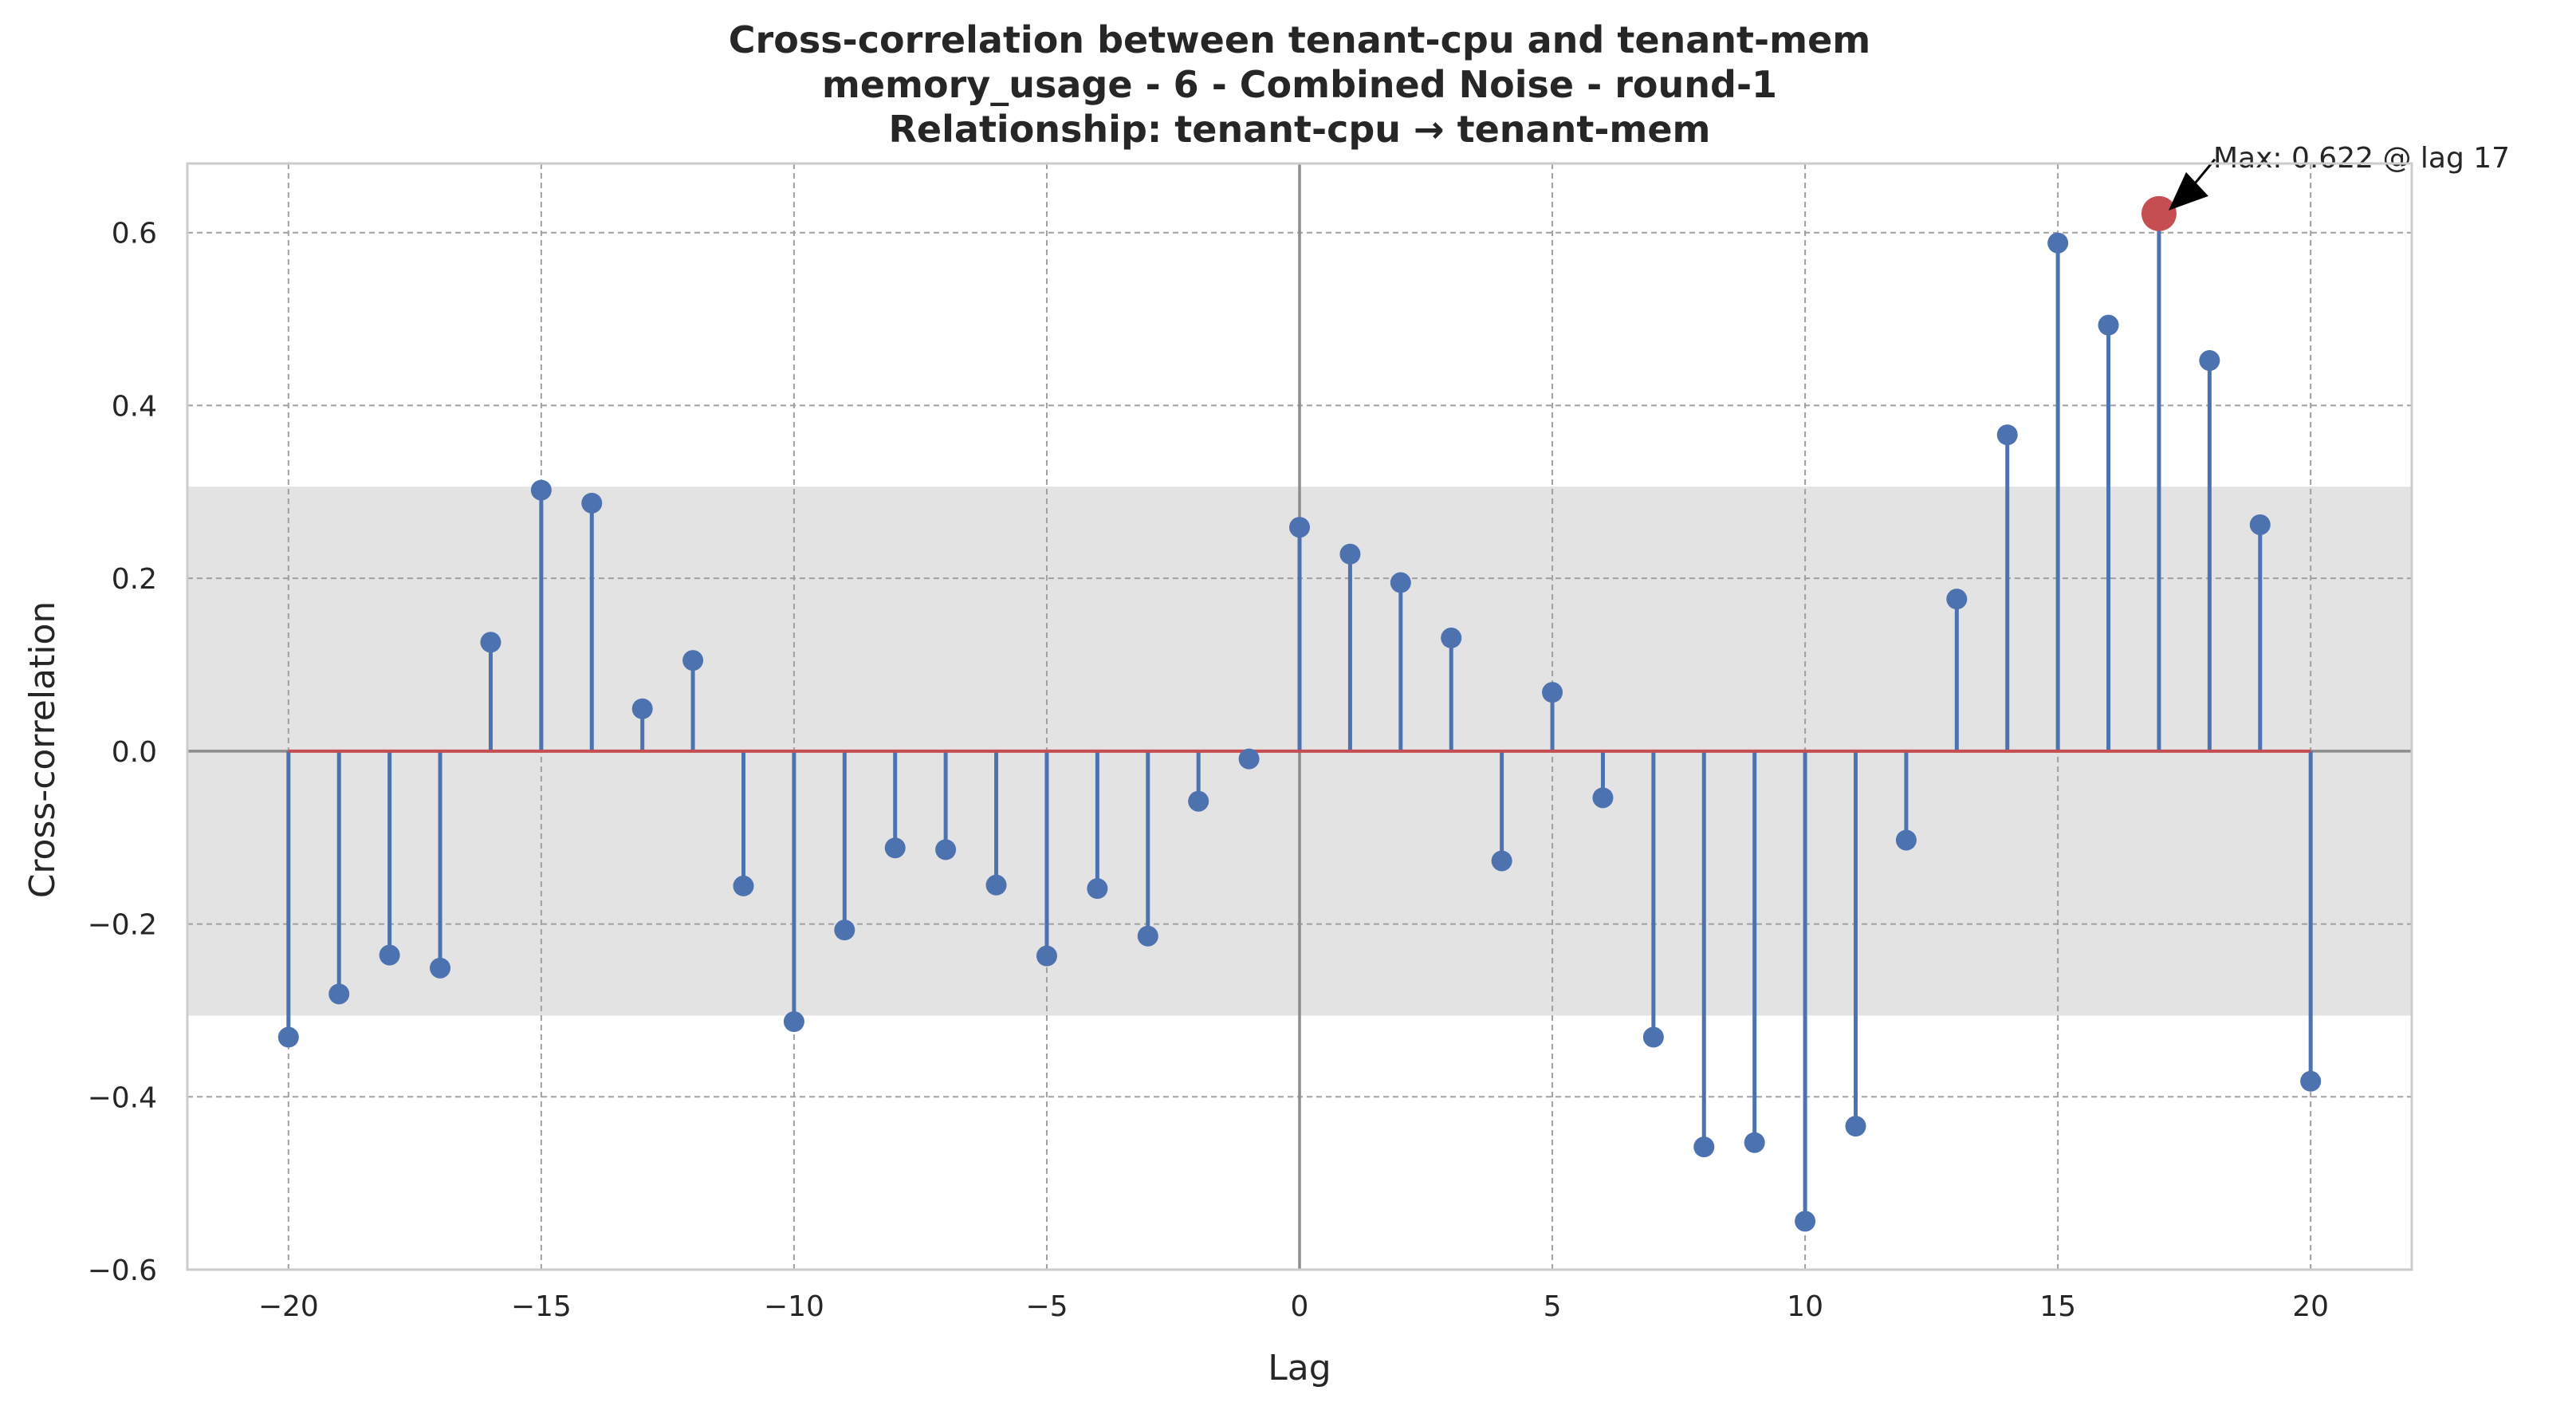 The image size is (2576, 1410). Describe the element at coordinates (2362, 159) in the screenshot. I see `max-annotation: Max: 0.622 @ lag 17` at that location.